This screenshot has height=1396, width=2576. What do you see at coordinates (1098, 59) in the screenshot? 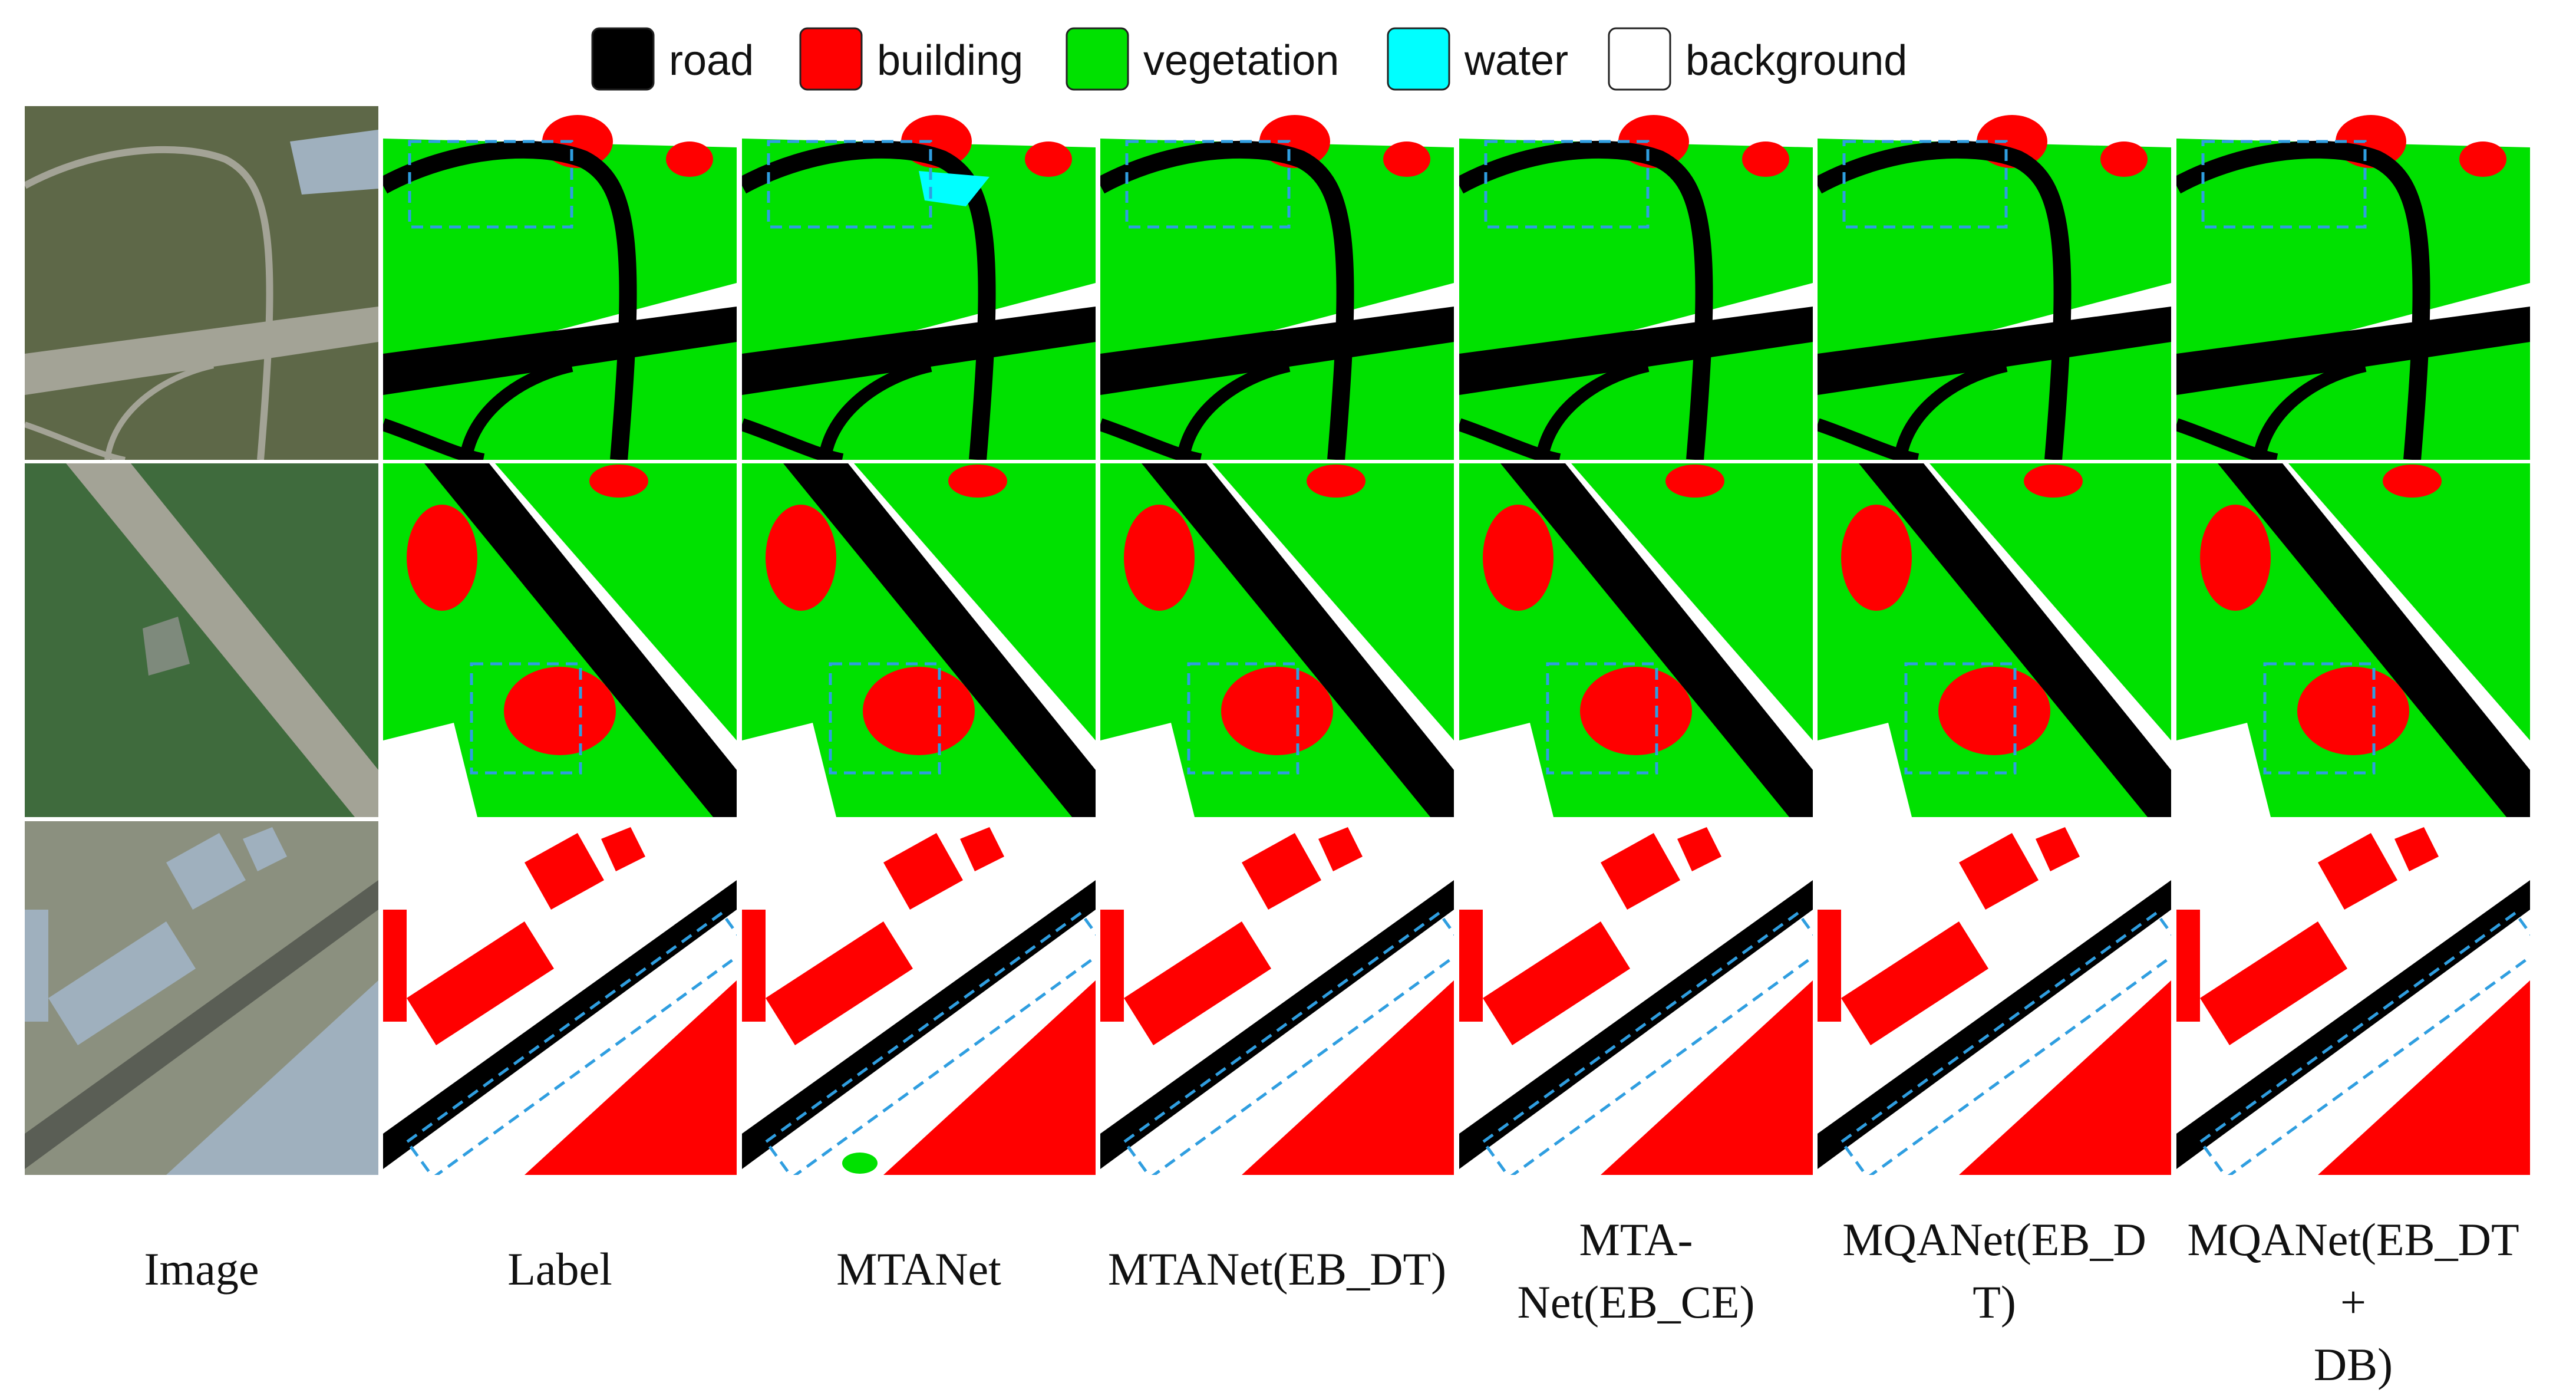
I see `legend-swatch-vegetation` at bounding box center [1098, 59].